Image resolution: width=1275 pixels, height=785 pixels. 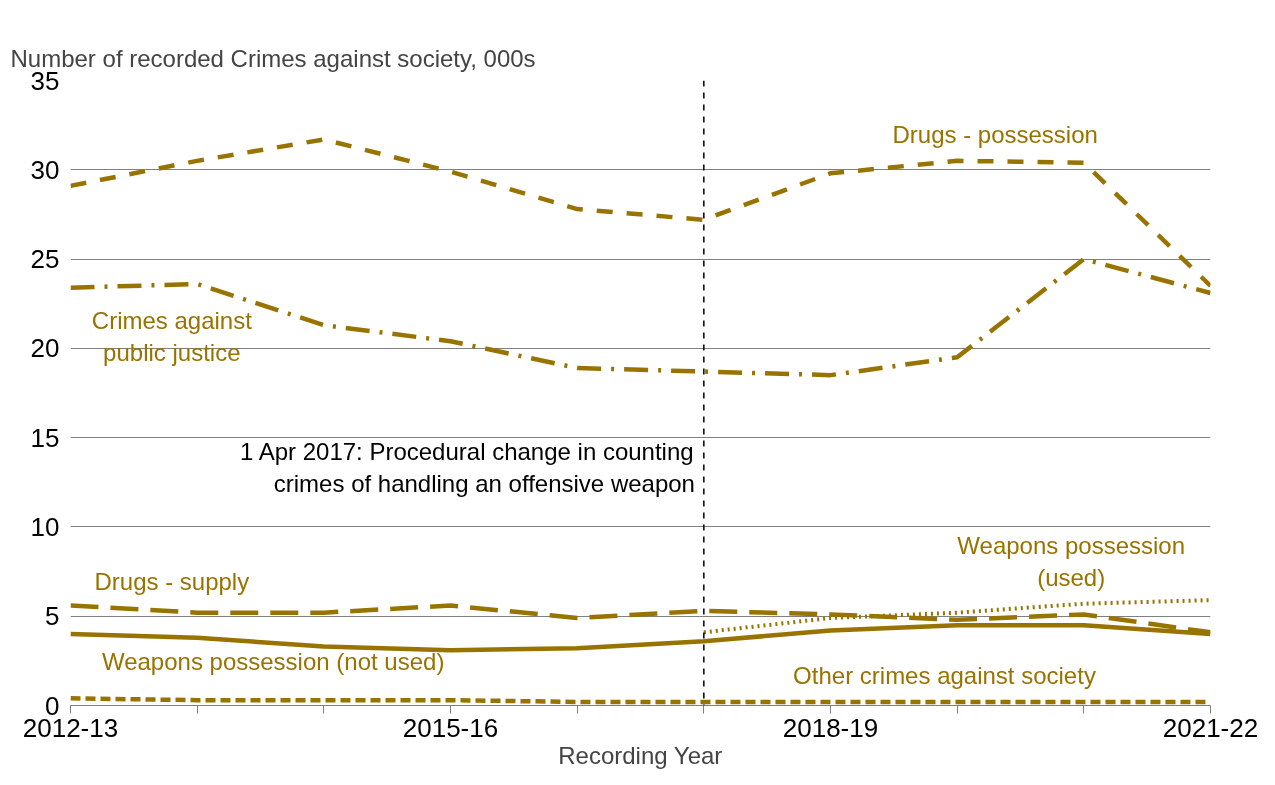 What do you see at coordinates (172, 336) in the screenshot?
I see `series-label: Crimes against public justice` at bounding box center [172, 336].